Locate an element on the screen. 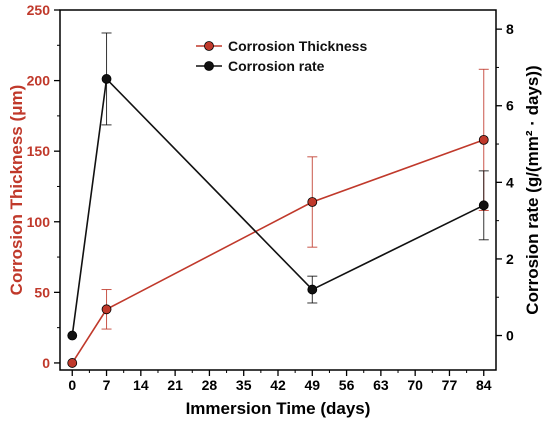  x-tick-label: 63 is located at coordinates (381, 385).